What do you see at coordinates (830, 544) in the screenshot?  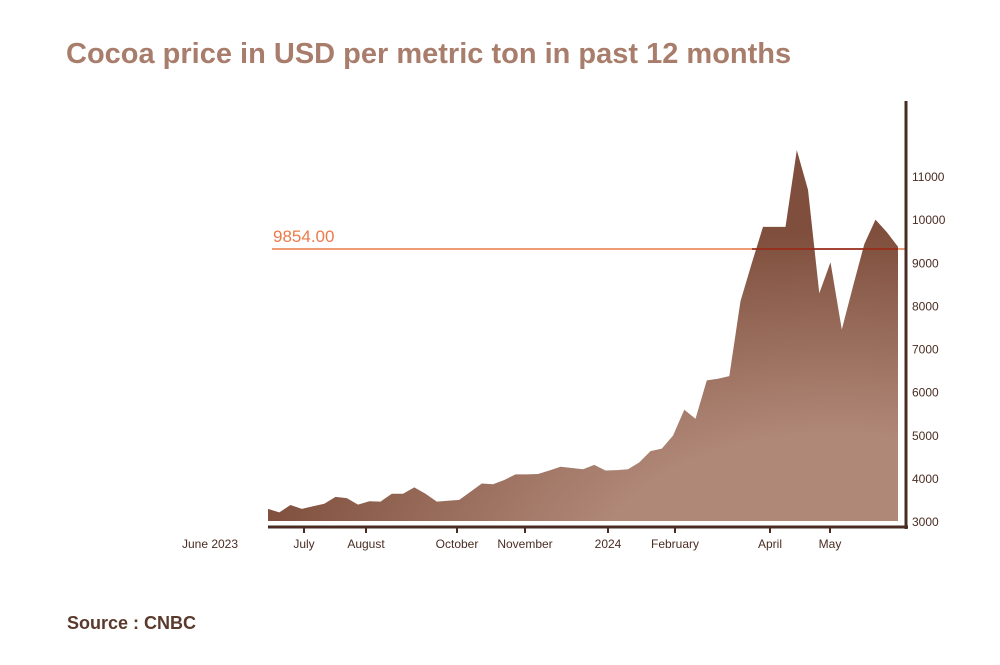 I see `x-tick-label: May` at bounding box center [830, 544].